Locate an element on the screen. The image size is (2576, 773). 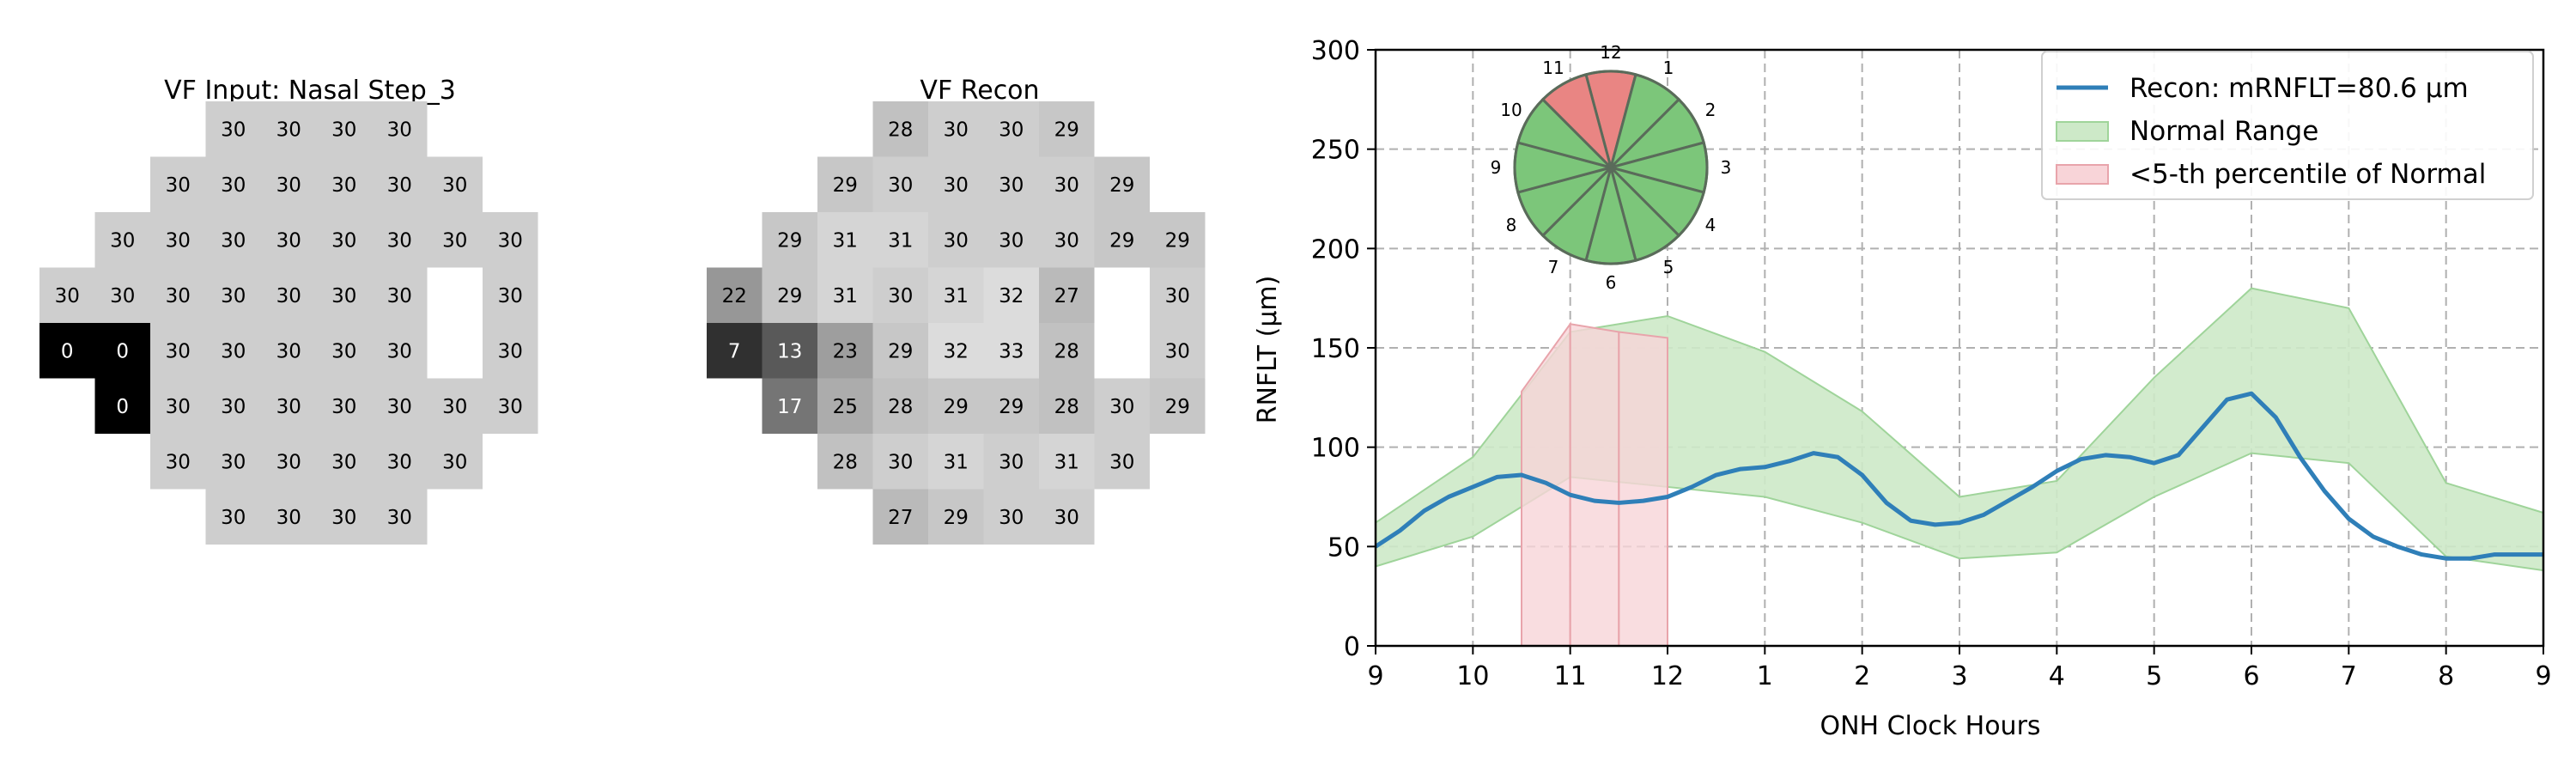
legend-box is located at coordinates (2287, 125).